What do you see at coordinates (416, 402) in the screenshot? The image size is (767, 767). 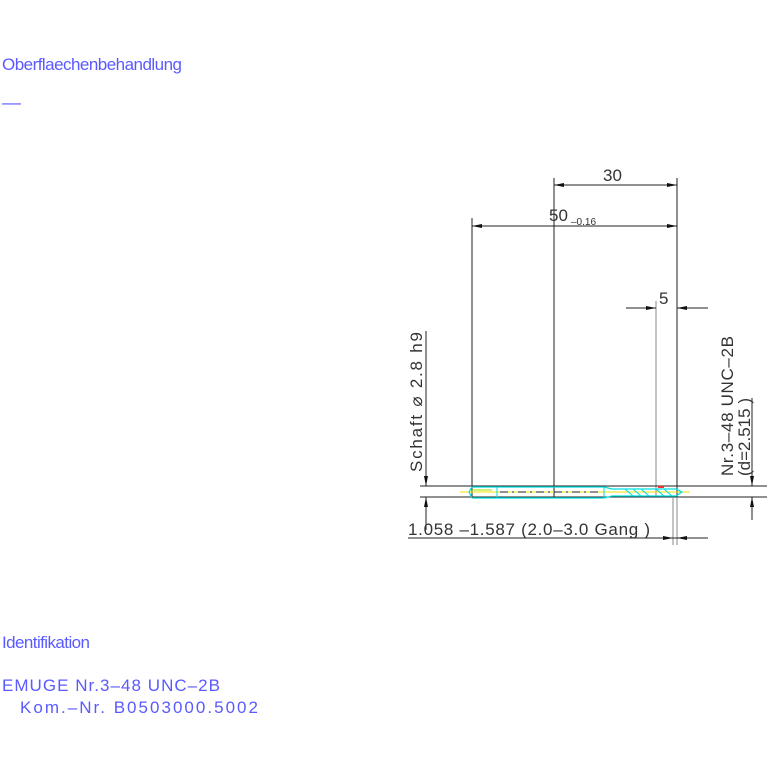 I see `shank-label: Schaft ⌀ 2.8 h9` at bounding box center [416, 402].